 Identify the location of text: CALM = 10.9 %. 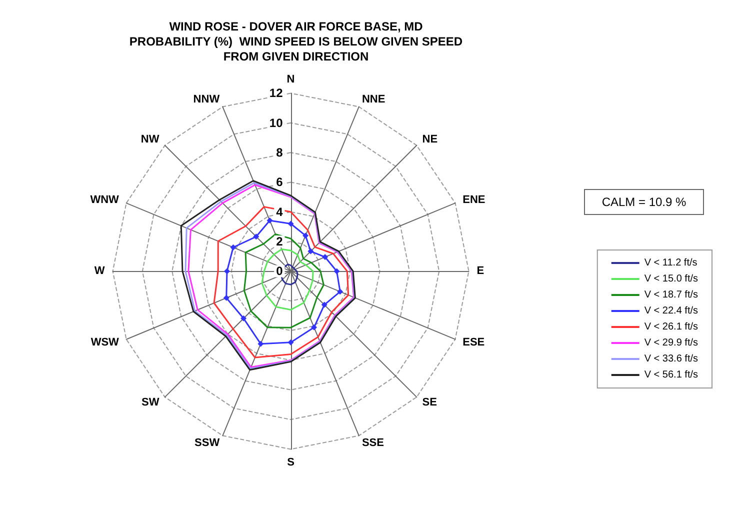
(644, 202).